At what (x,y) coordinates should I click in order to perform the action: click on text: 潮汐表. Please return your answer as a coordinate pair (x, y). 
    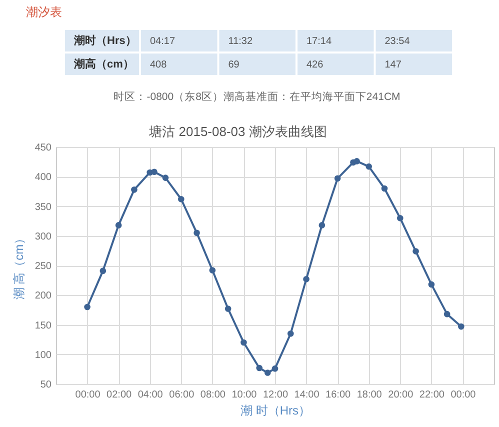
    Looking at the image, I should click on (44, 12).